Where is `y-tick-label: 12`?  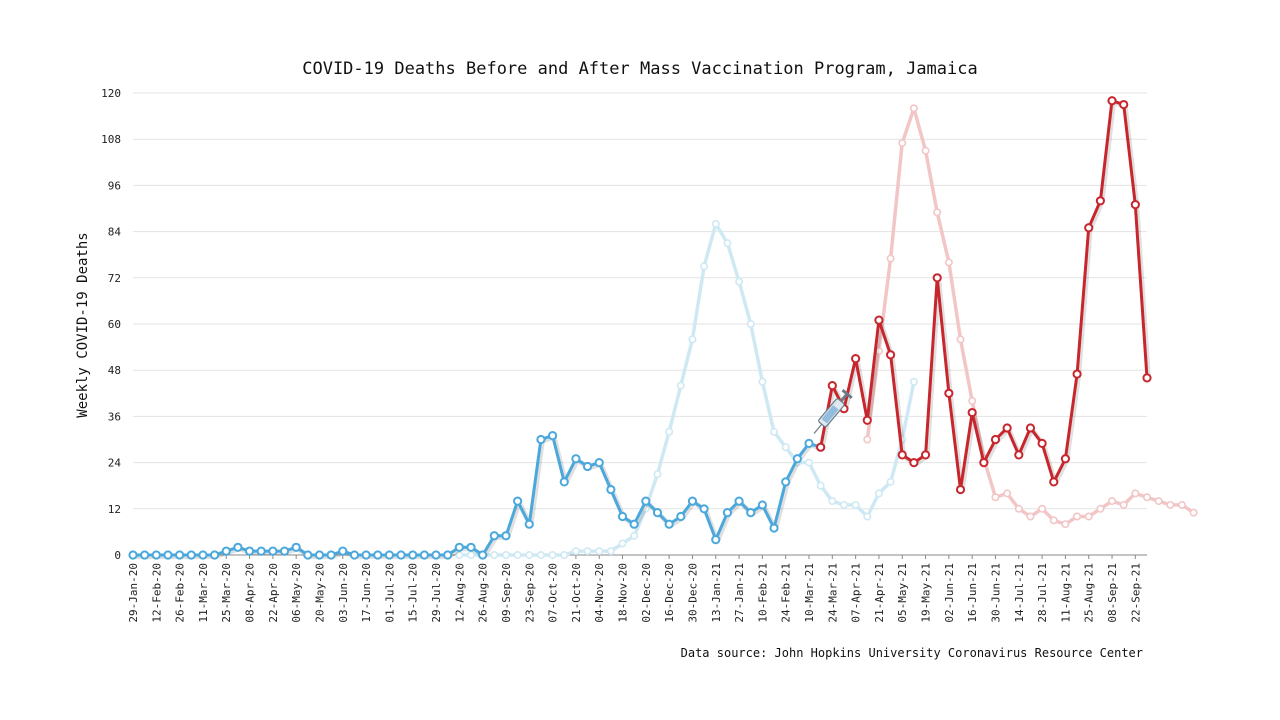 y-tick-label: 12 is located at coordinates (114, 509).